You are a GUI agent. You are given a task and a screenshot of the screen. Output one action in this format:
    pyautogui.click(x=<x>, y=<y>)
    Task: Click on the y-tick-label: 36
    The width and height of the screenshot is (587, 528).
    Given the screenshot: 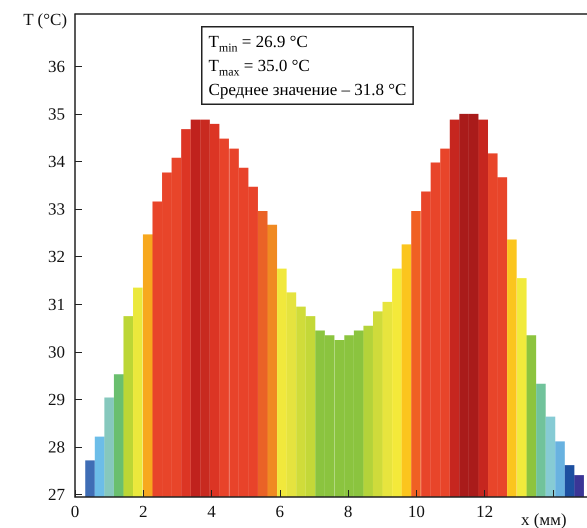 What is the action you would take?
    pyautogui.click(x=56, y=66)
    